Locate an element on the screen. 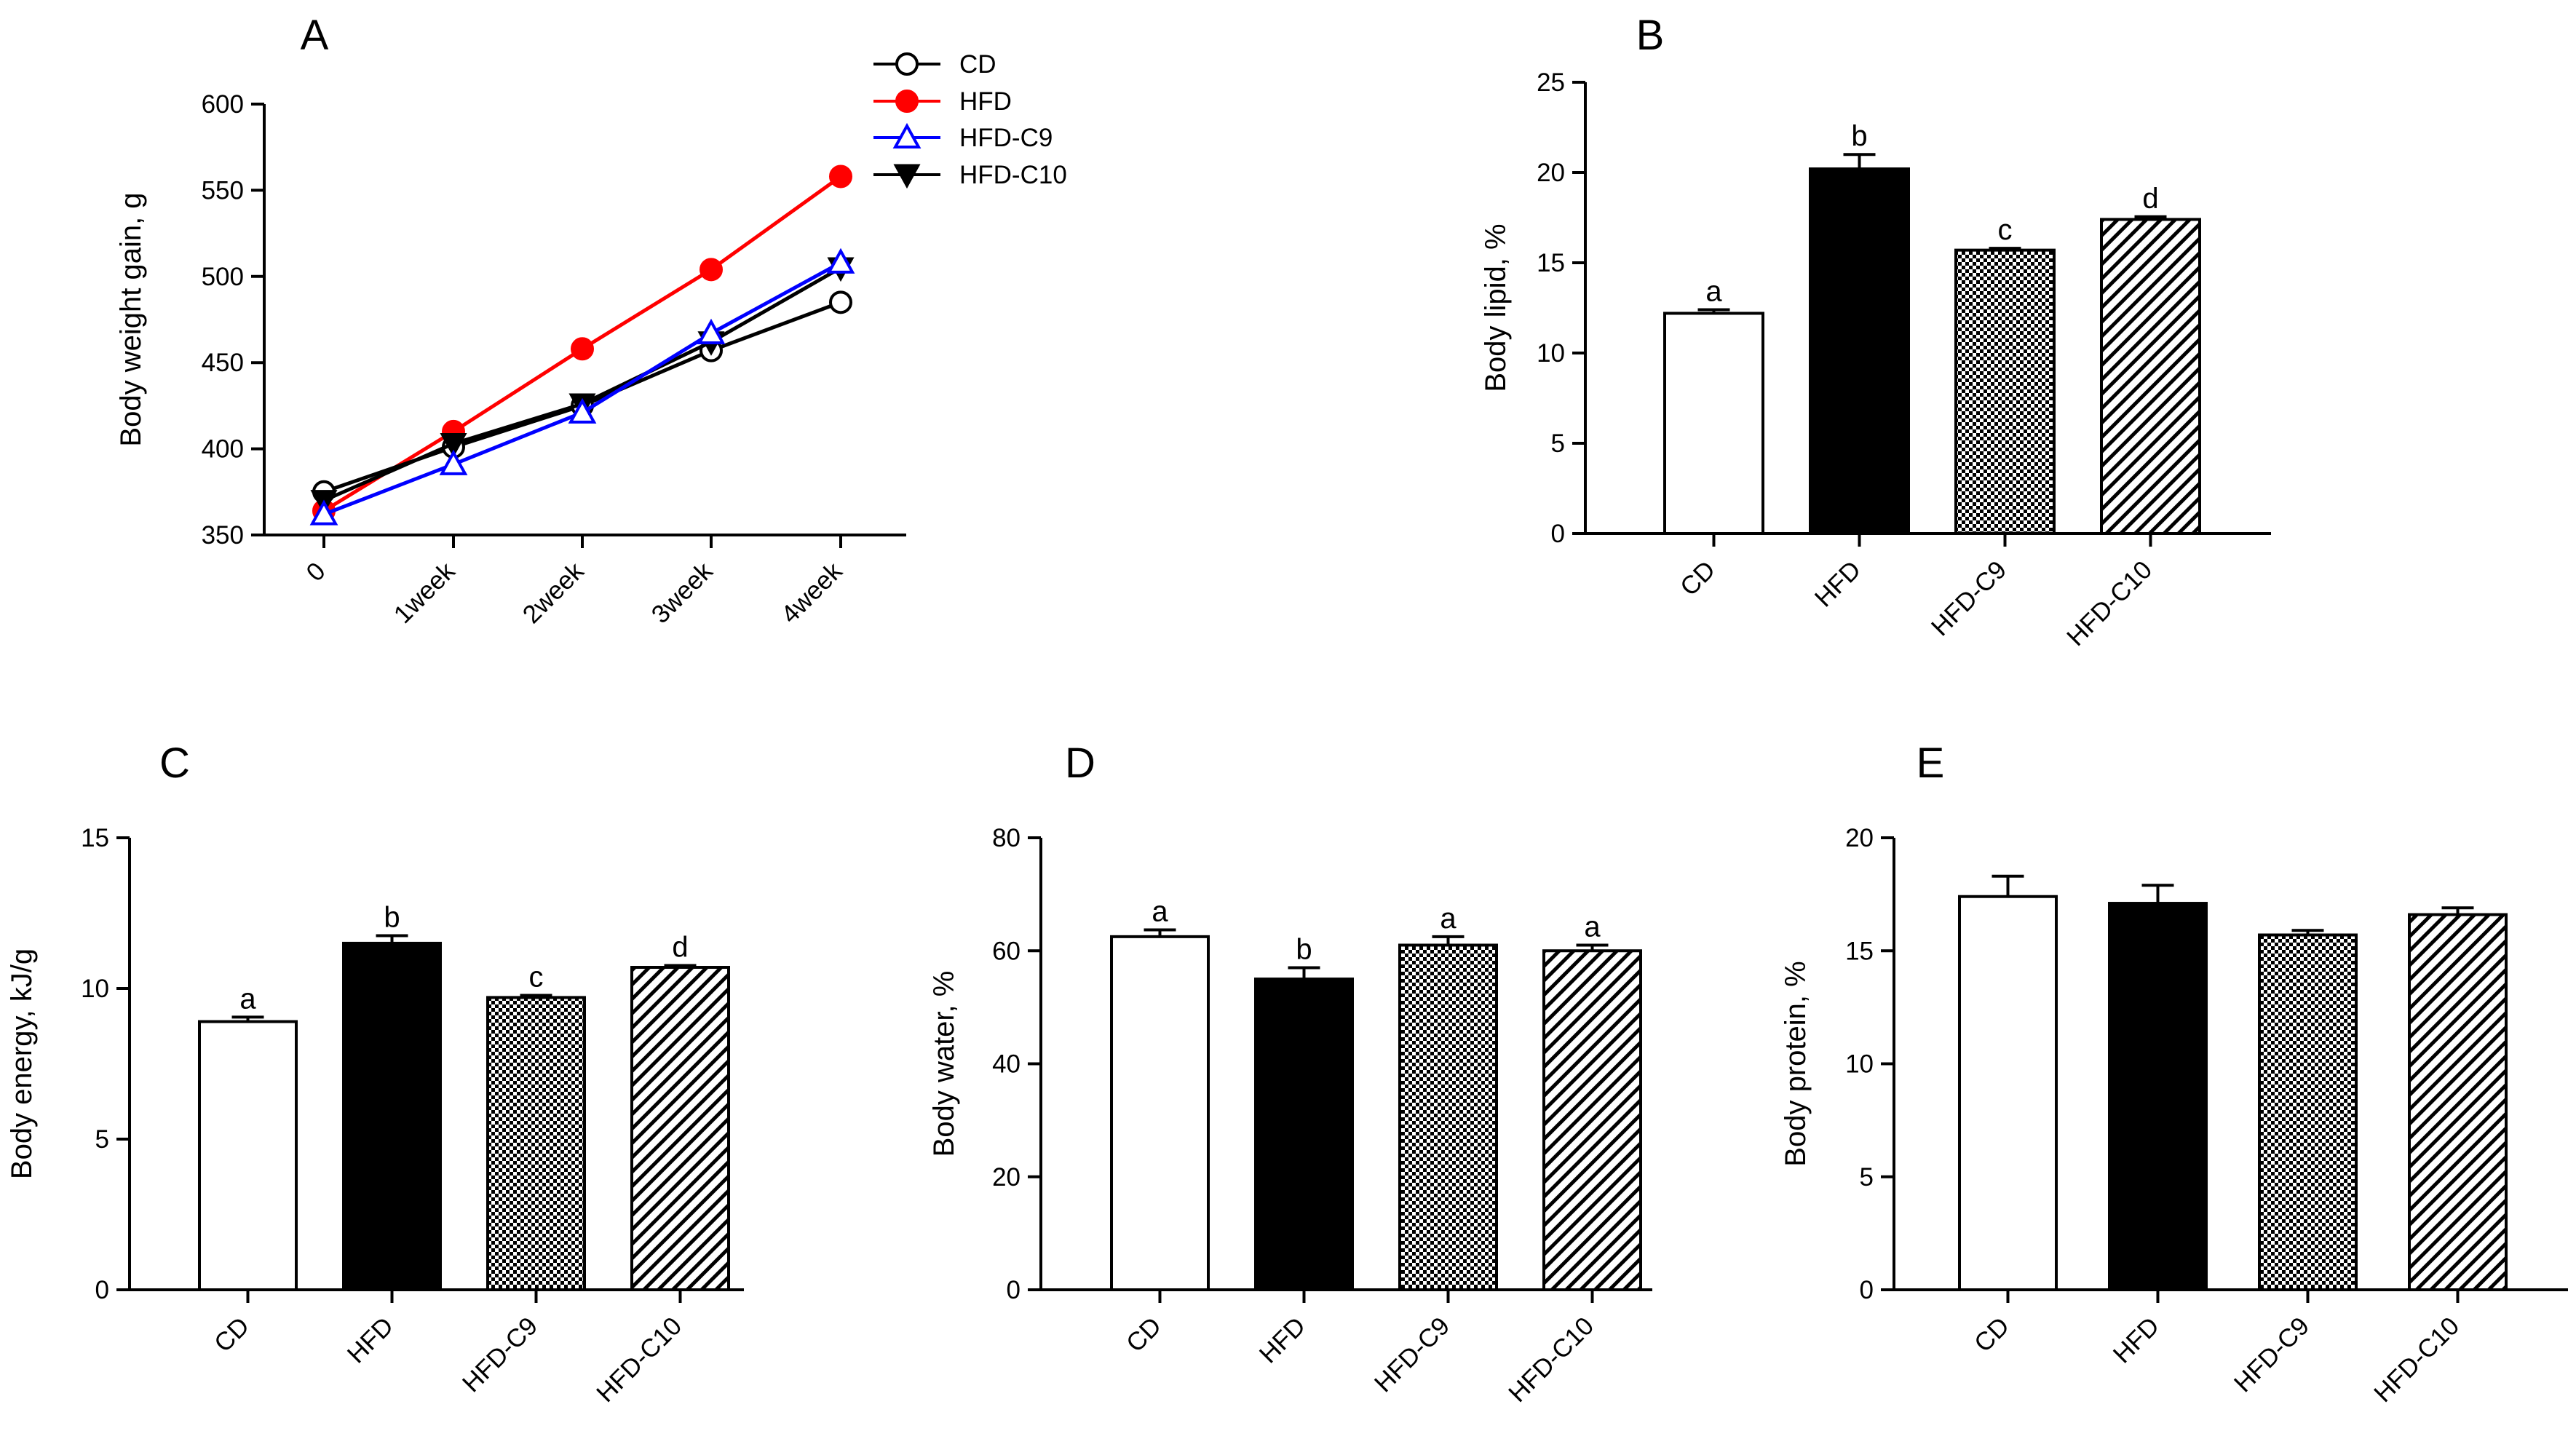 The height and width of the screenshot is (1439, 2576). legend: CD HFD HFD-C9 HFD-C10 is located at coordinates (970, 119).